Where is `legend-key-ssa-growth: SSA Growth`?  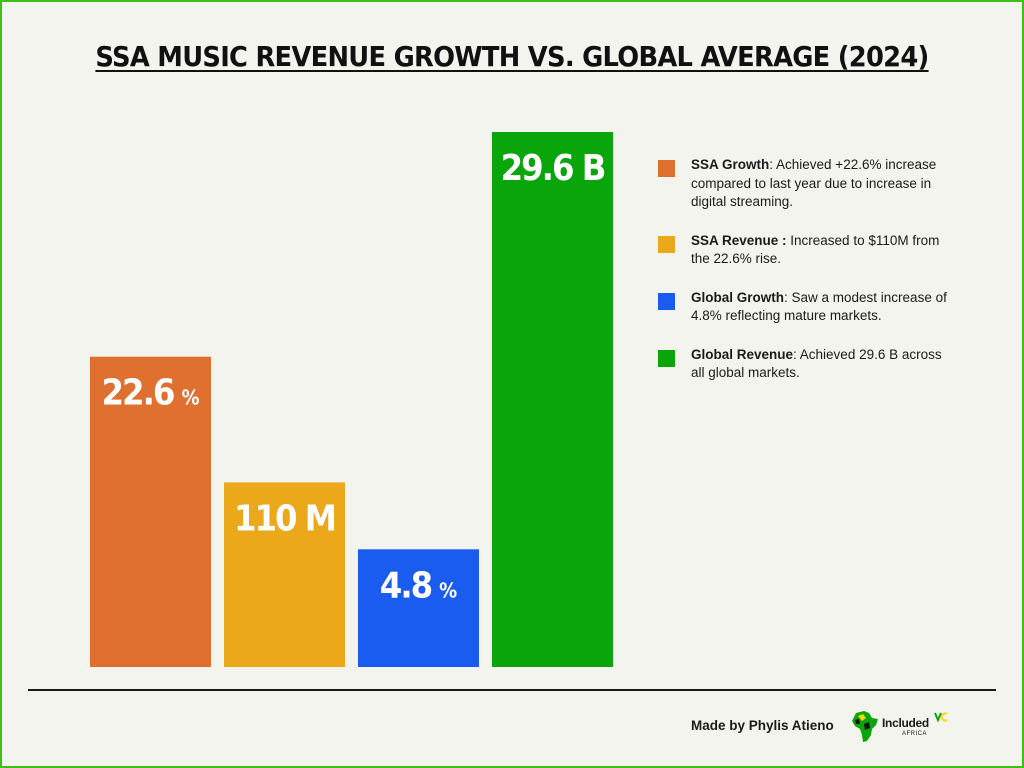
legend-key-ssa-growth: SSA Growth is located at coordinates (730, 164).